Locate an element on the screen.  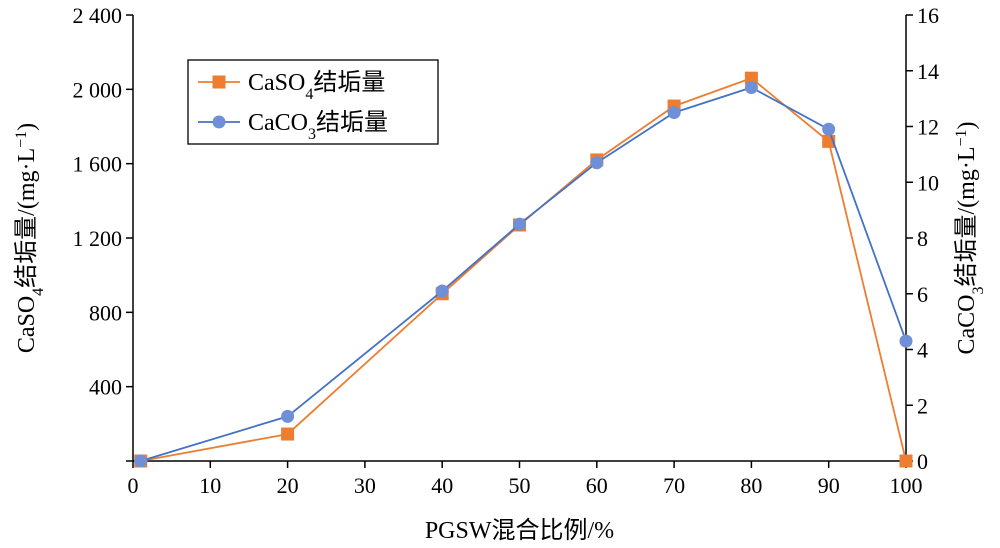
legend-box is located at coordinates (313, 102).